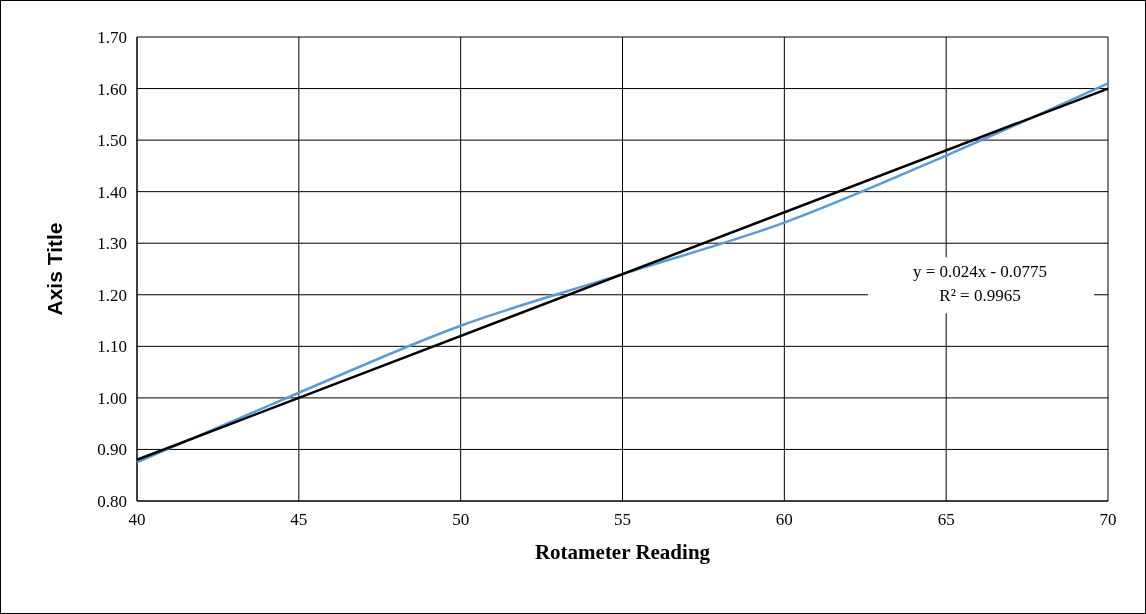 This screenshot has width=1146, height=614. I want to click on x-axis-title: Rotameter Reading, so click(622, 552).